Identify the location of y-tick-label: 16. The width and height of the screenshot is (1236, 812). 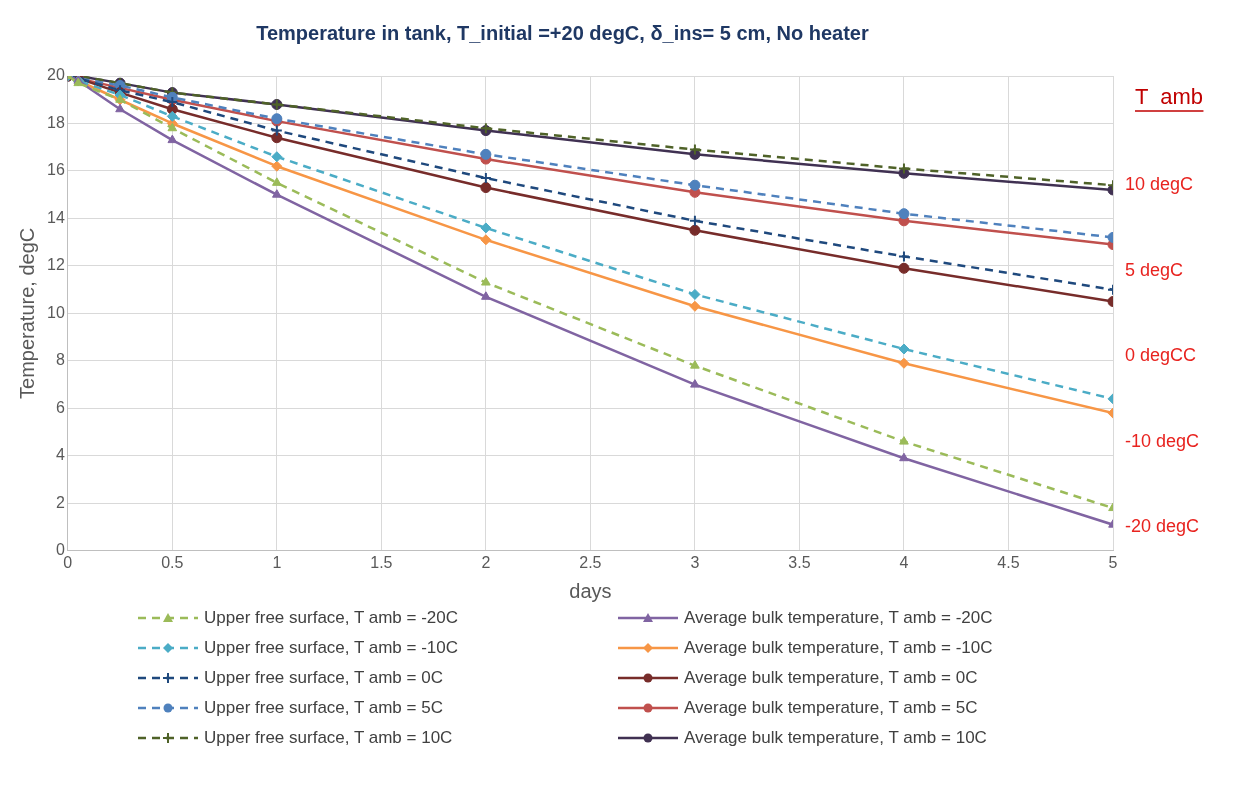
(56, 170).